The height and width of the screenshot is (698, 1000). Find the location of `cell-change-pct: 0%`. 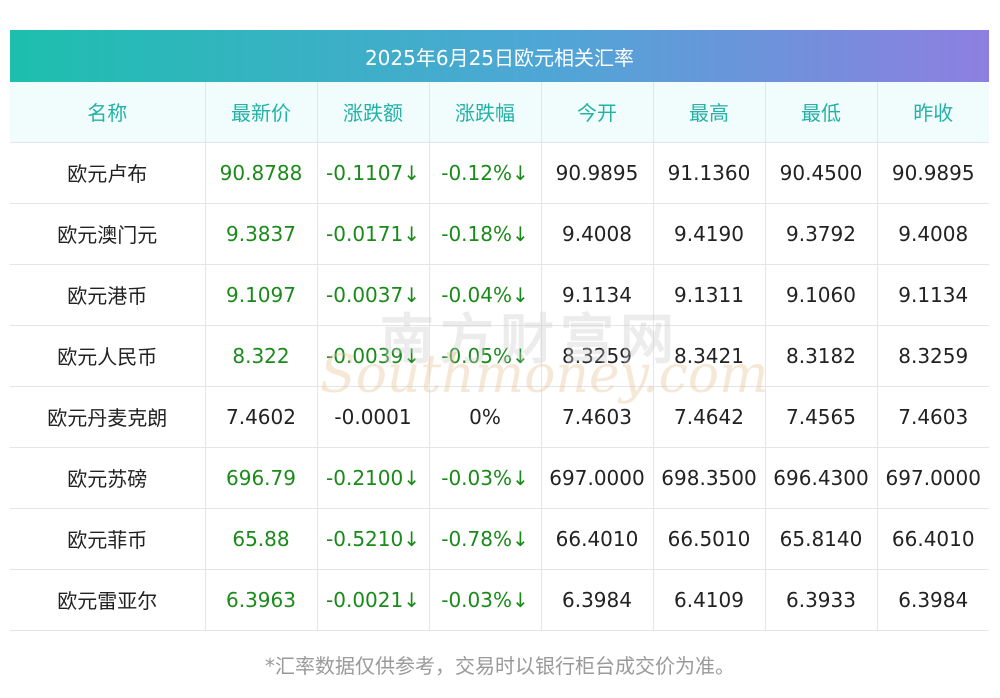

cell-change-pct: 0% is located at coordinates (485, 416).